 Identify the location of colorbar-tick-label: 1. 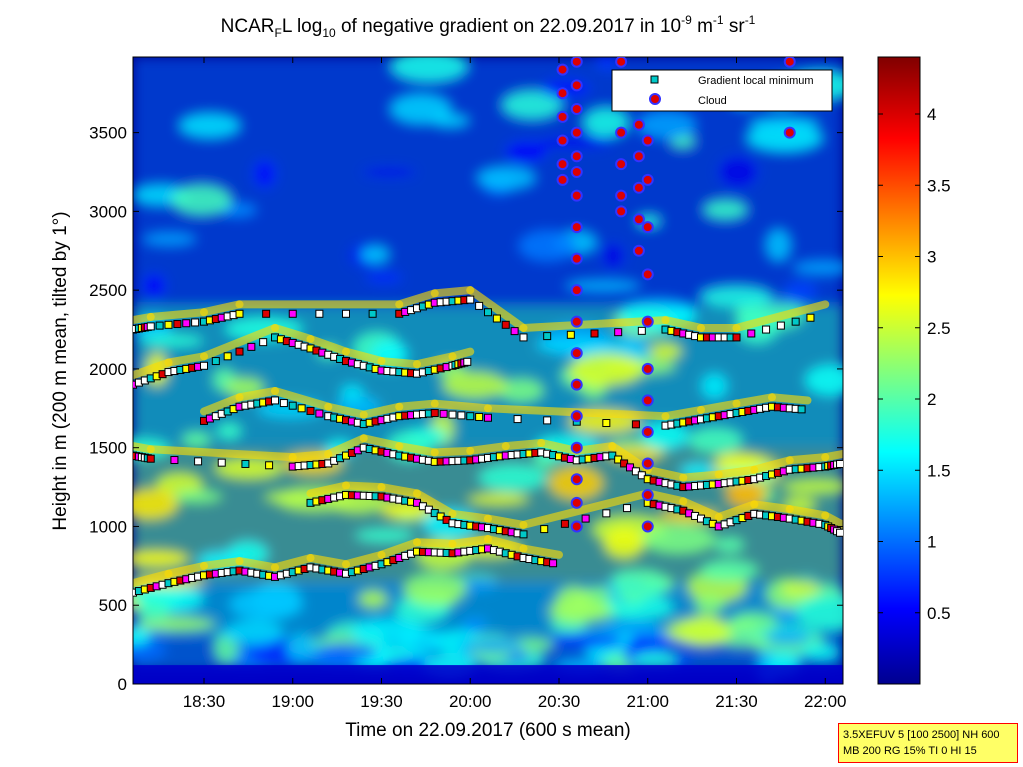
(931, 542).